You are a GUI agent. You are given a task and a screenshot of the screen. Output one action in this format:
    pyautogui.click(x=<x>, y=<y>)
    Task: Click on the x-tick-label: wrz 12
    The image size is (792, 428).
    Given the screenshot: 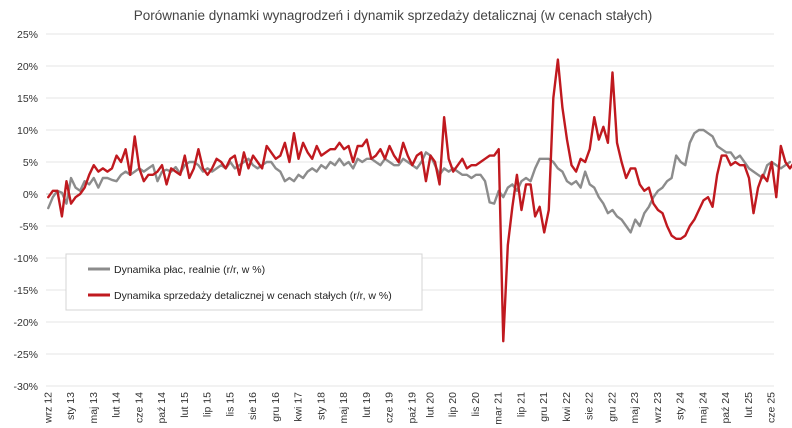 What is the action you would take?
    pyautogui.click(x=48, y=408)
    